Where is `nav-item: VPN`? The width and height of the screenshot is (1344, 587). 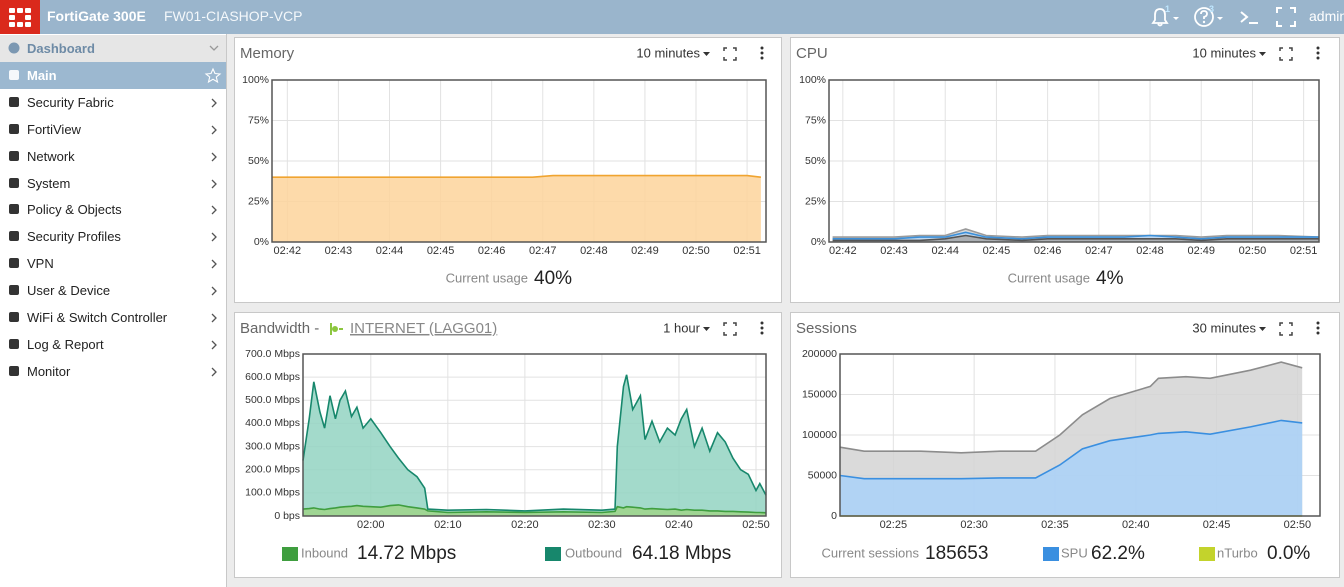 nav-item: VPN is located at coordinates (113, 263).